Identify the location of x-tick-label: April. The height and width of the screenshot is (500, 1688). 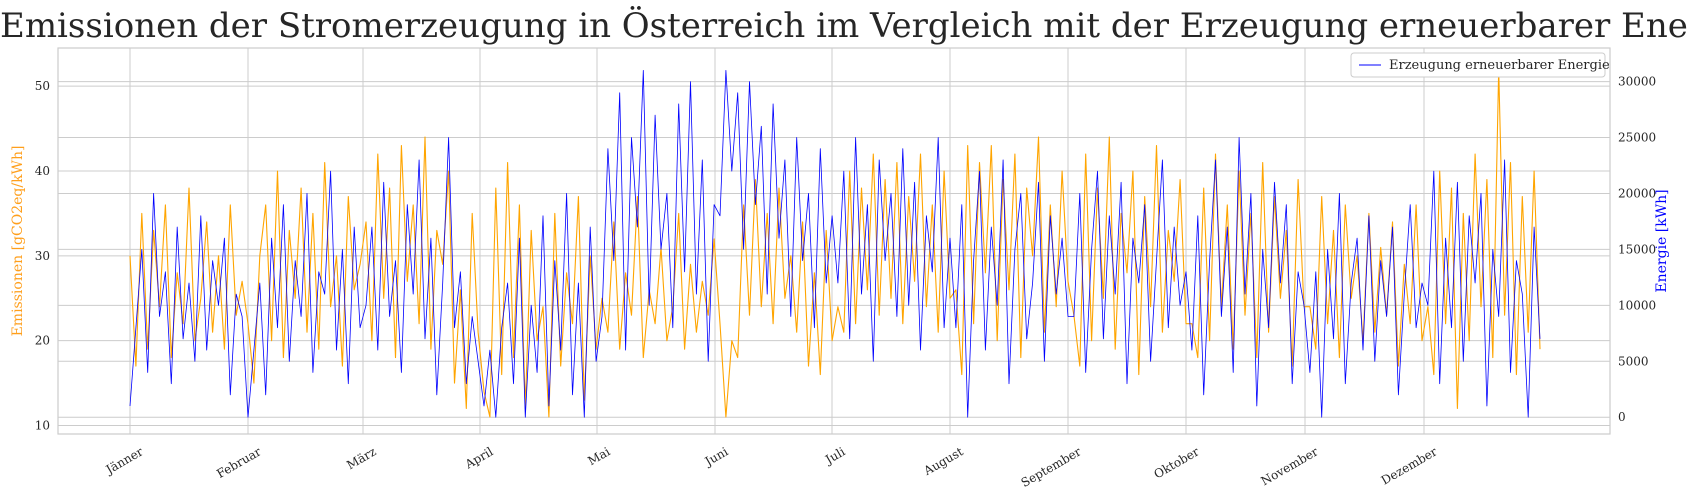
(479, 458).